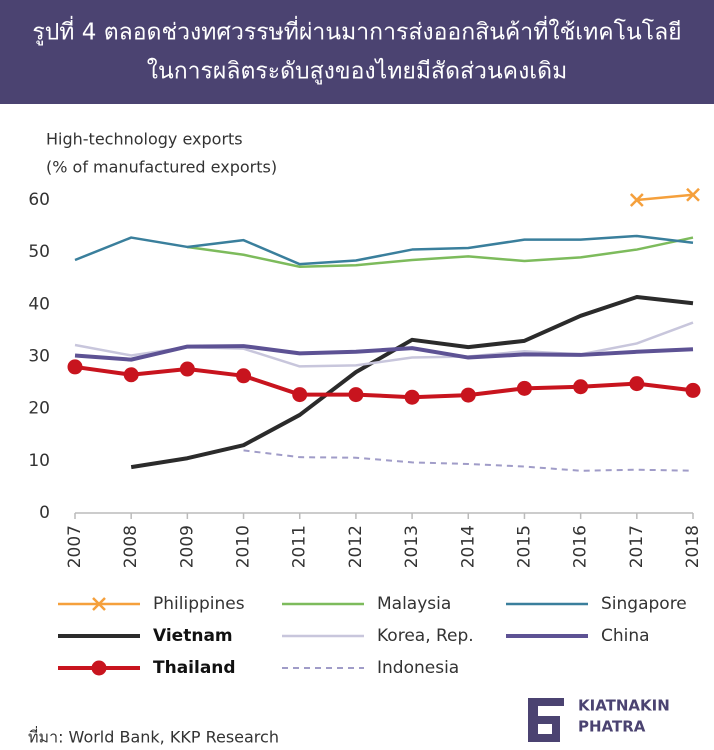 The width and height of the screenshot is (714, 750). I want to click on title-banner, so click(357, 52).